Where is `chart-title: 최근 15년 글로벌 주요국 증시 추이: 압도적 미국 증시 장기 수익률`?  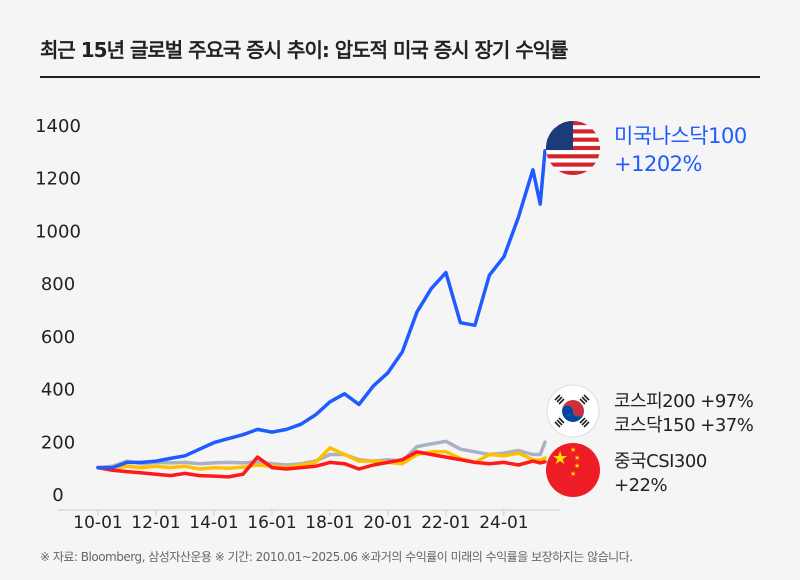
chart-title: 최근 15년 글로벌 주요국 증시 추이: 압도적 미국 증시 장기 수익률 is located at coordinates (304, 50).